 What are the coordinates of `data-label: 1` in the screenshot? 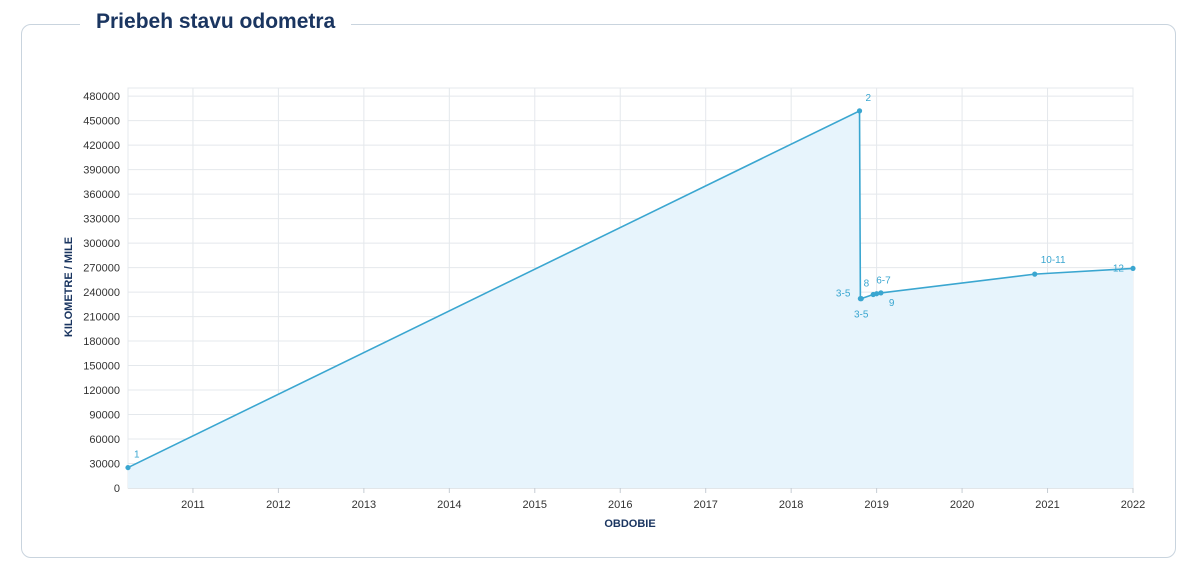 It's located at (137, 455).